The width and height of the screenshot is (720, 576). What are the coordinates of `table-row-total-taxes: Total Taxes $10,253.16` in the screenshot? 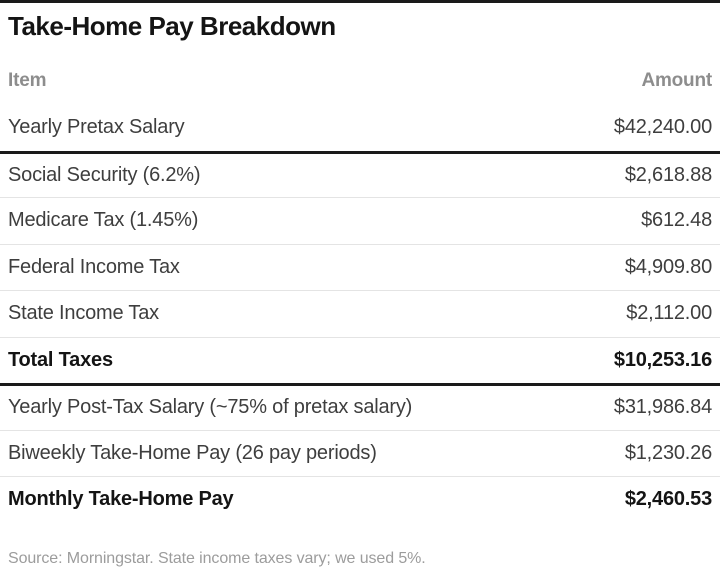 It's located at (360, 360).